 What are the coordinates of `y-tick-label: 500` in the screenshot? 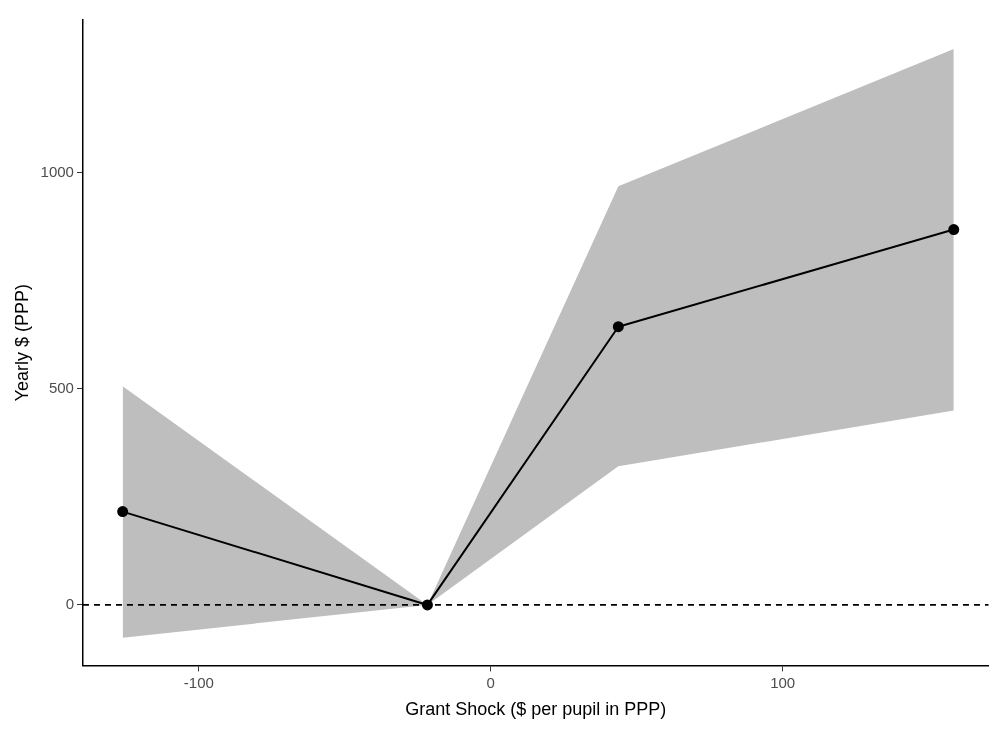 It's located at (61, 388).